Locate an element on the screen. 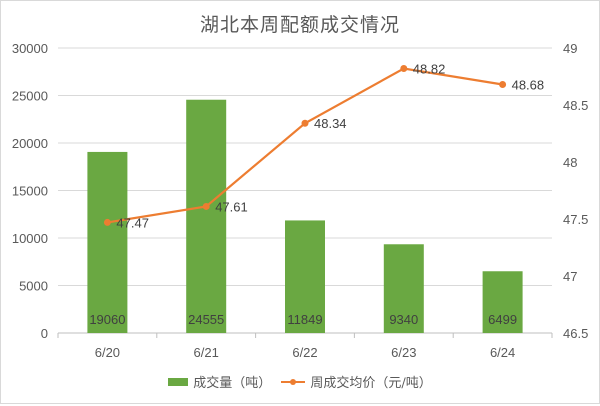 The height and width of the screenshot is (406, 600). price-value-label: 47.61 is located at coordinates (231, 206).